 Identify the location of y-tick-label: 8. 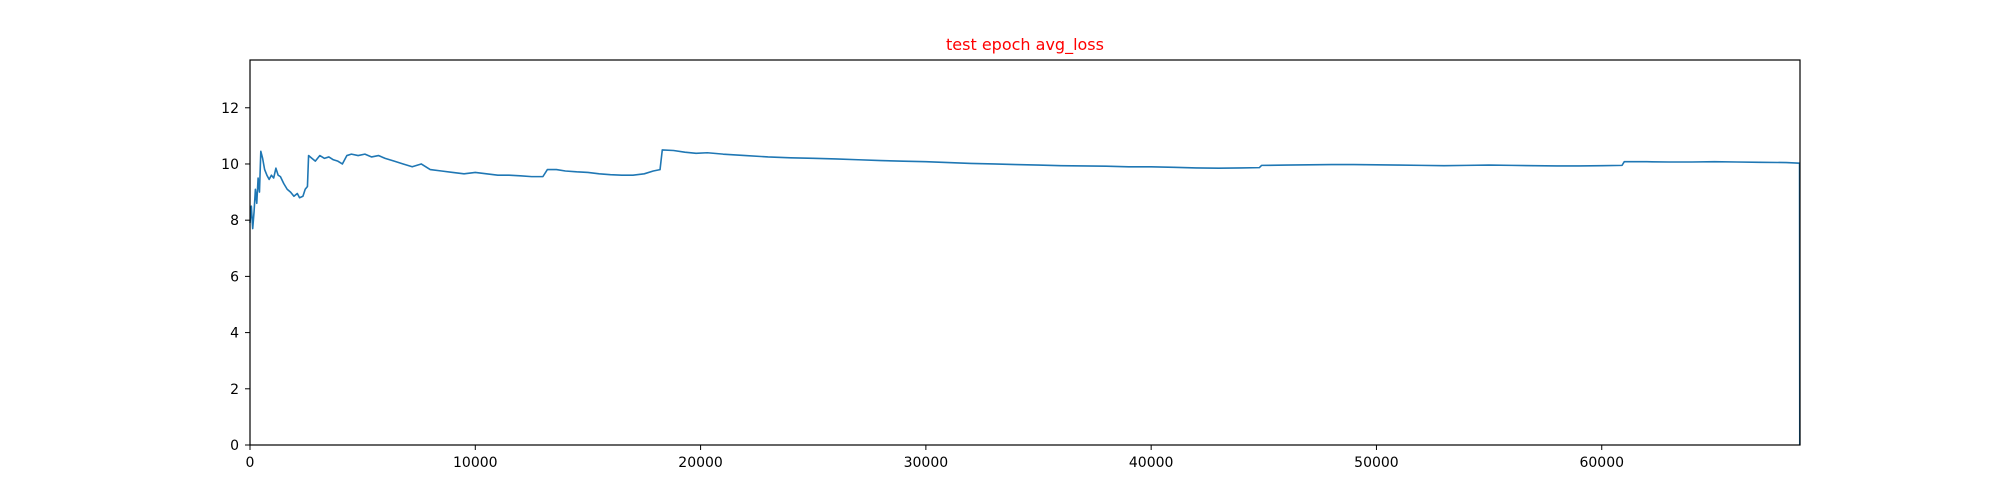
(234, 221).